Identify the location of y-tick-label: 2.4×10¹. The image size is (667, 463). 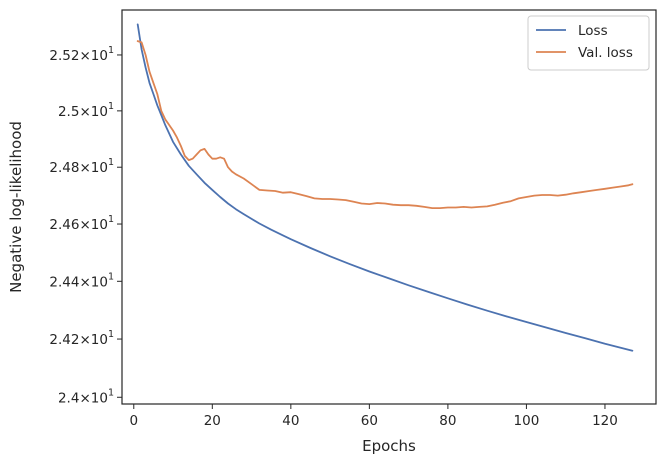
(86, 396).